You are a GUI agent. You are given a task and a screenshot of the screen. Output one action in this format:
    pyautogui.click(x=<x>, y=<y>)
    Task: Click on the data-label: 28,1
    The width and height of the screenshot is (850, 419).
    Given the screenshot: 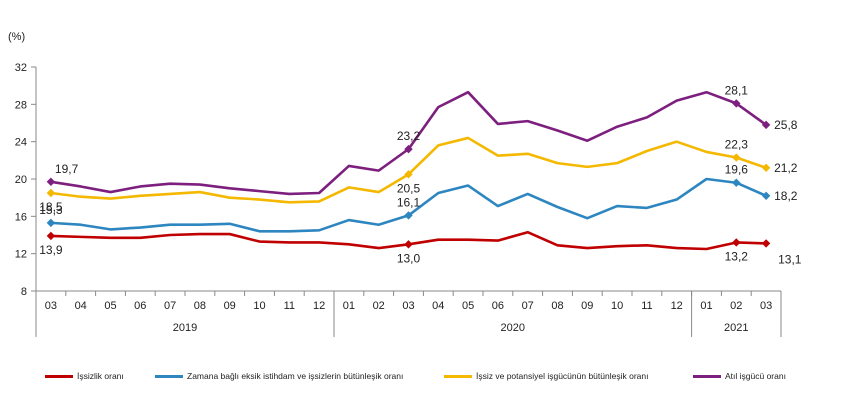 What is the action you would take?
    pyautogui.click(x=737, y=90)
    